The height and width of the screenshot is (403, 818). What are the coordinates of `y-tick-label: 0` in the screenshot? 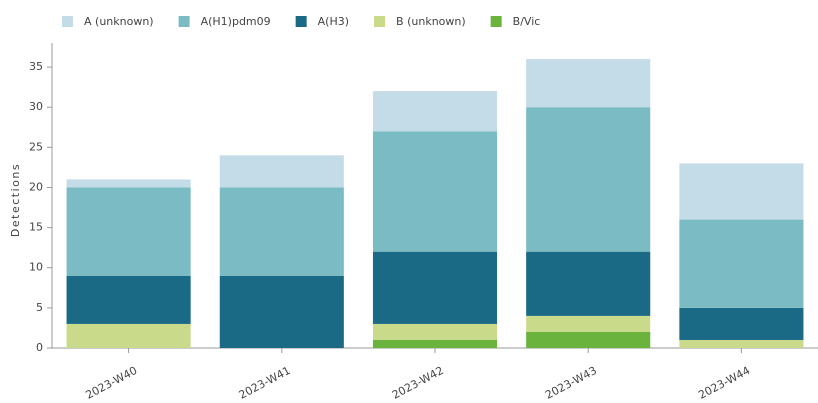 It's located at (39, 347).